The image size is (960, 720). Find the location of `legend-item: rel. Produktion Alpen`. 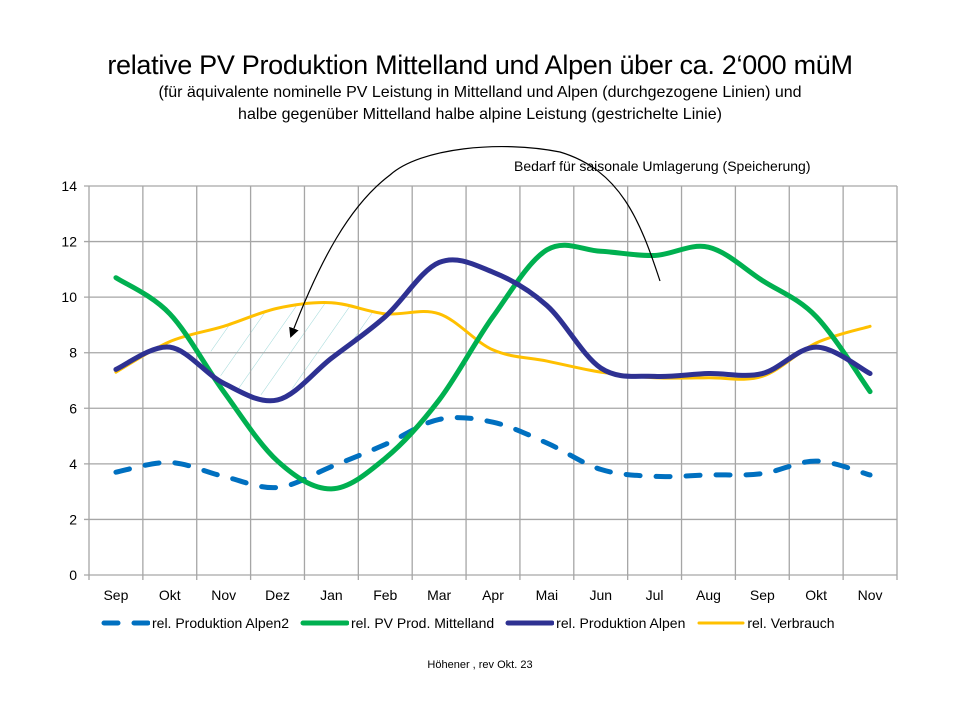

legend-item: rel. Produktion Alpen is located at coordinates (594, 623).